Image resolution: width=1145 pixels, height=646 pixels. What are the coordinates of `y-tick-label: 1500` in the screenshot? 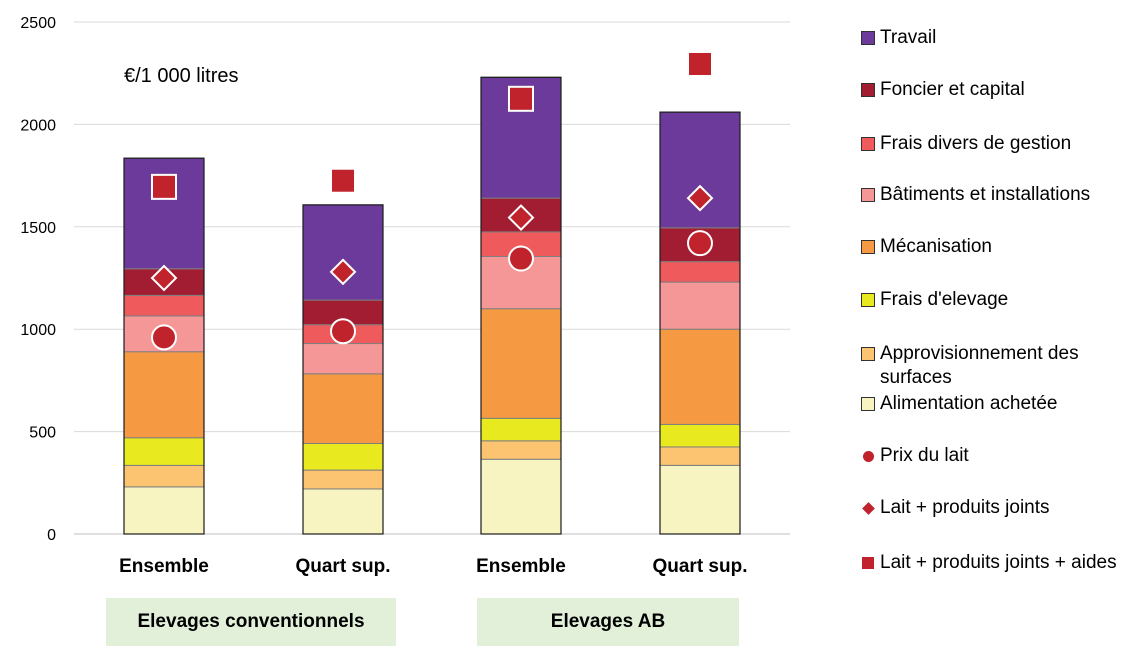 It's located at (38, 228).